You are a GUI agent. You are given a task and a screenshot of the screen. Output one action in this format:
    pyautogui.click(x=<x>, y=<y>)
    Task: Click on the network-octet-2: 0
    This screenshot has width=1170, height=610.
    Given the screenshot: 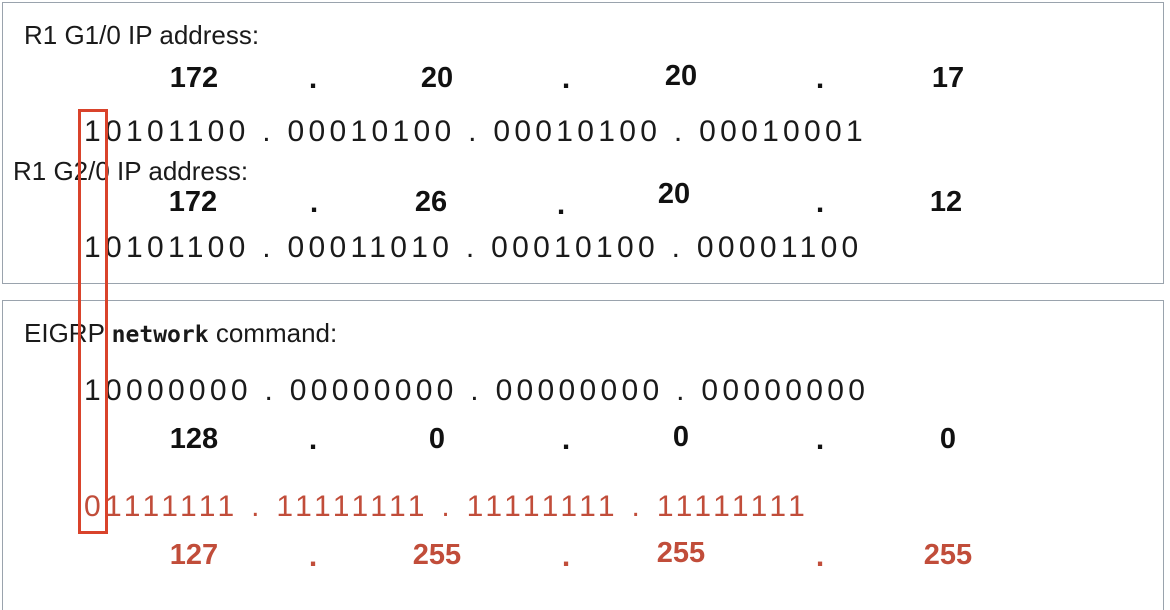 What is the action you would take?
    pyautogui.click(x=437, y=439)
    